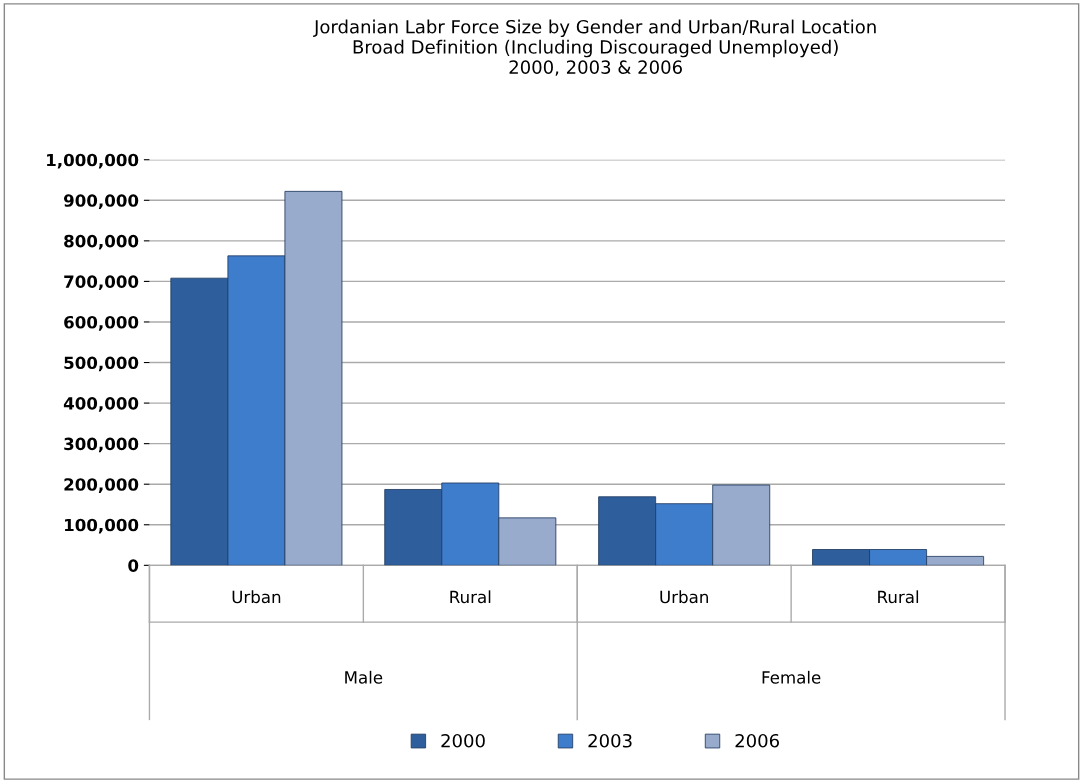  What do you see at coordinates (102, 526) in the screenshot?
I see `y-tick-label: 100,000` at bounding box center [102, 526].